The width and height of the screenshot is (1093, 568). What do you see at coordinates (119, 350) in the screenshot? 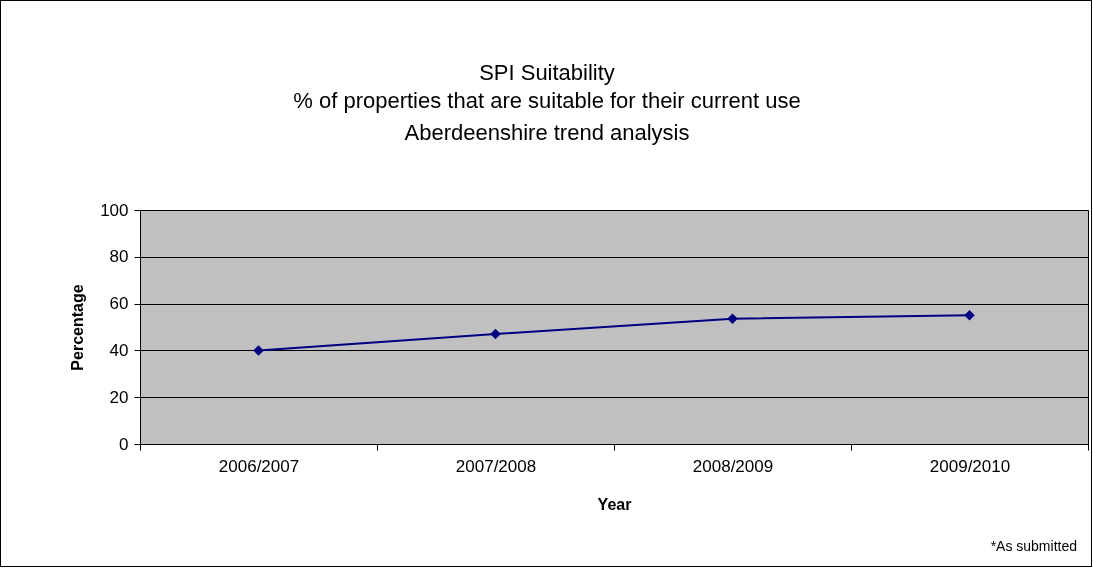
I see `y-tick-label: 40` at bounding box center [119, 350].